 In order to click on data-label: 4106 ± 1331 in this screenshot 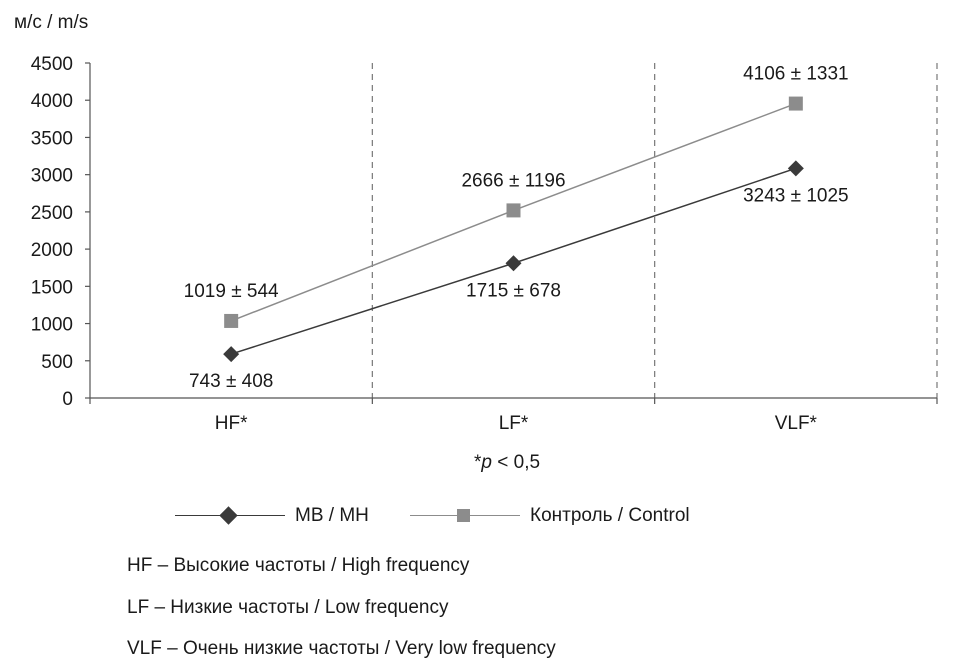, I will do `click(796, 74)`.